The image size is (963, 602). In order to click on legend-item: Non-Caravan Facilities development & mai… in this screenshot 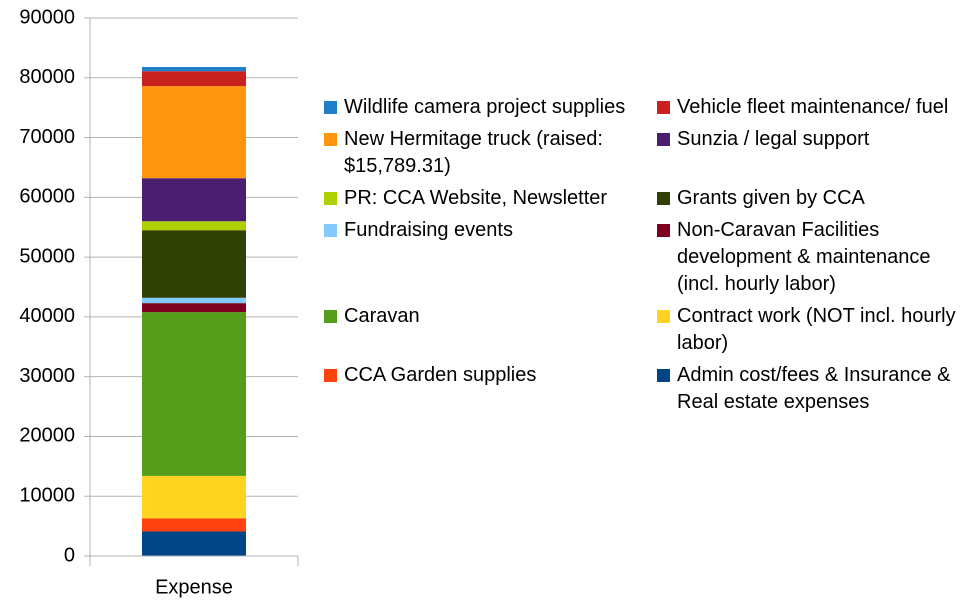, I will do `click(807, 257)`.